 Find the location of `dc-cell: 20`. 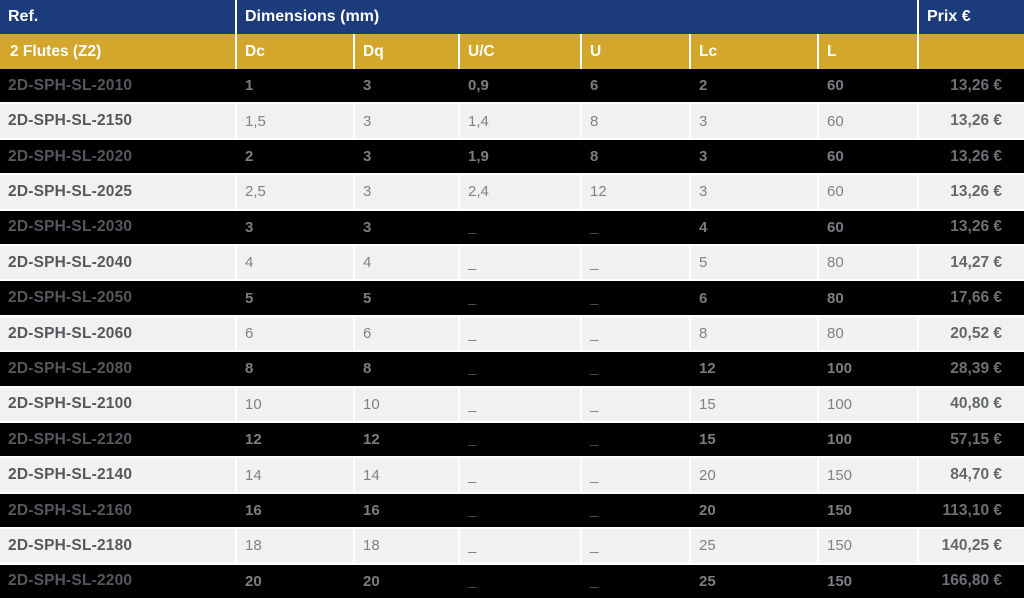

dc-cell: 20 is located at coordinates (253, 581).